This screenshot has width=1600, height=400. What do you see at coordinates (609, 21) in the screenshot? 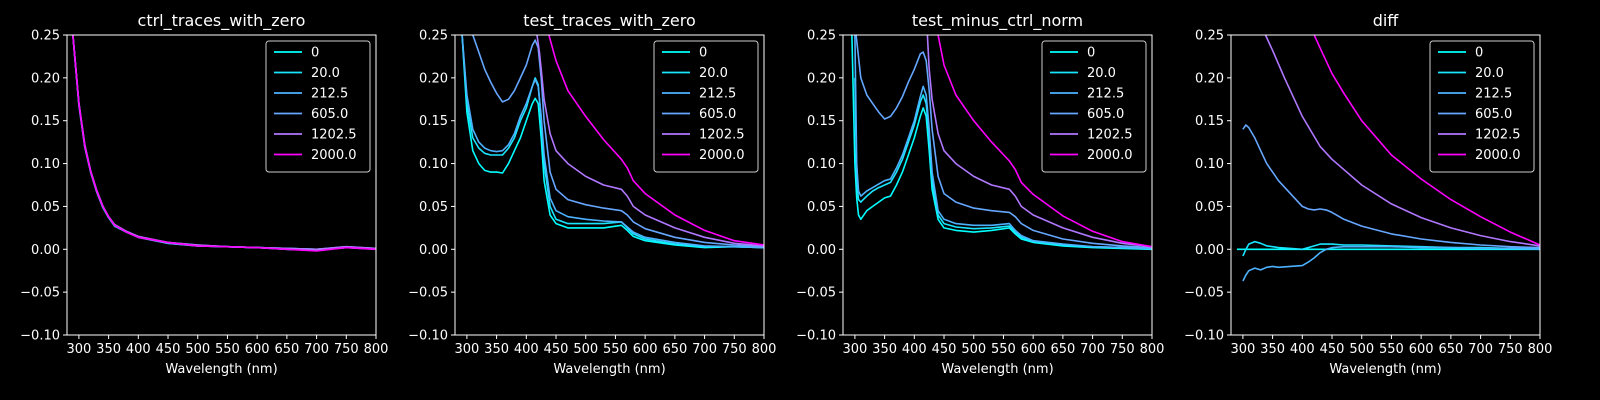
I see `chart-title: test_traces_with_zero` at bounding box center [609, 21].